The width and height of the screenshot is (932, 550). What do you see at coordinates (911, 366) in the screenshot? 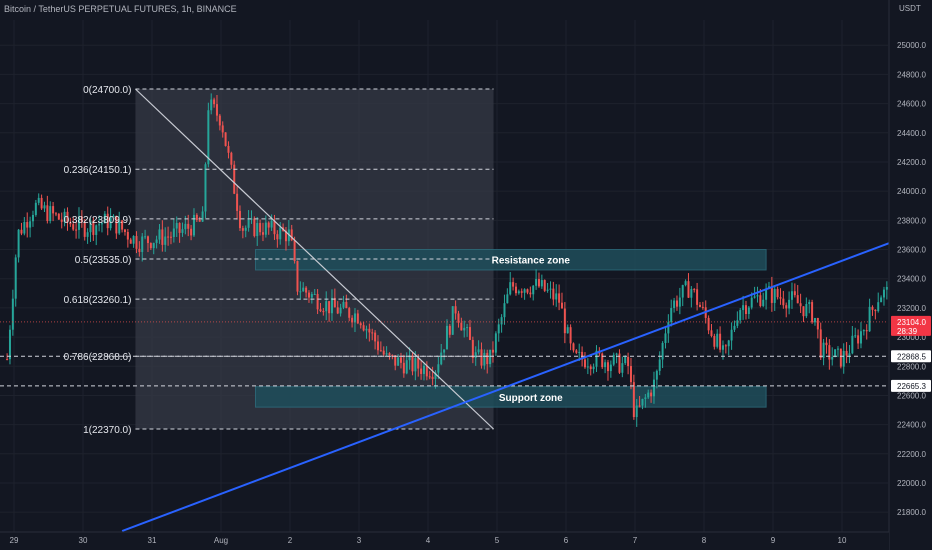
I see `price-axis-tick: 22800.0` at bounding box center [911, 366].